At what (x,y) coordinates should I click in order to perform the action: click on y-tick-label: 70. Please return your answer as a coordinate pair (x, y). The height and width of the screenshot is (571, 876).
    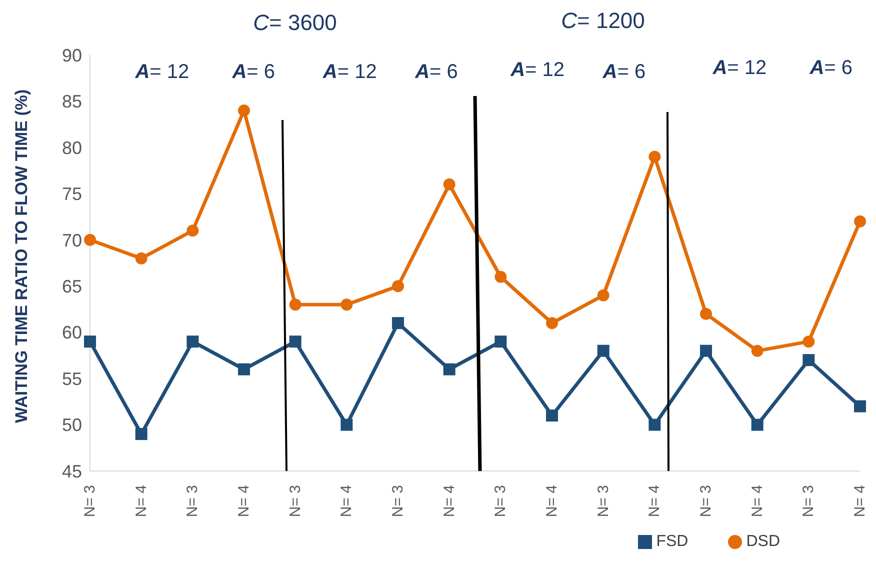
    Looking at the image, I should click on (72, 240).